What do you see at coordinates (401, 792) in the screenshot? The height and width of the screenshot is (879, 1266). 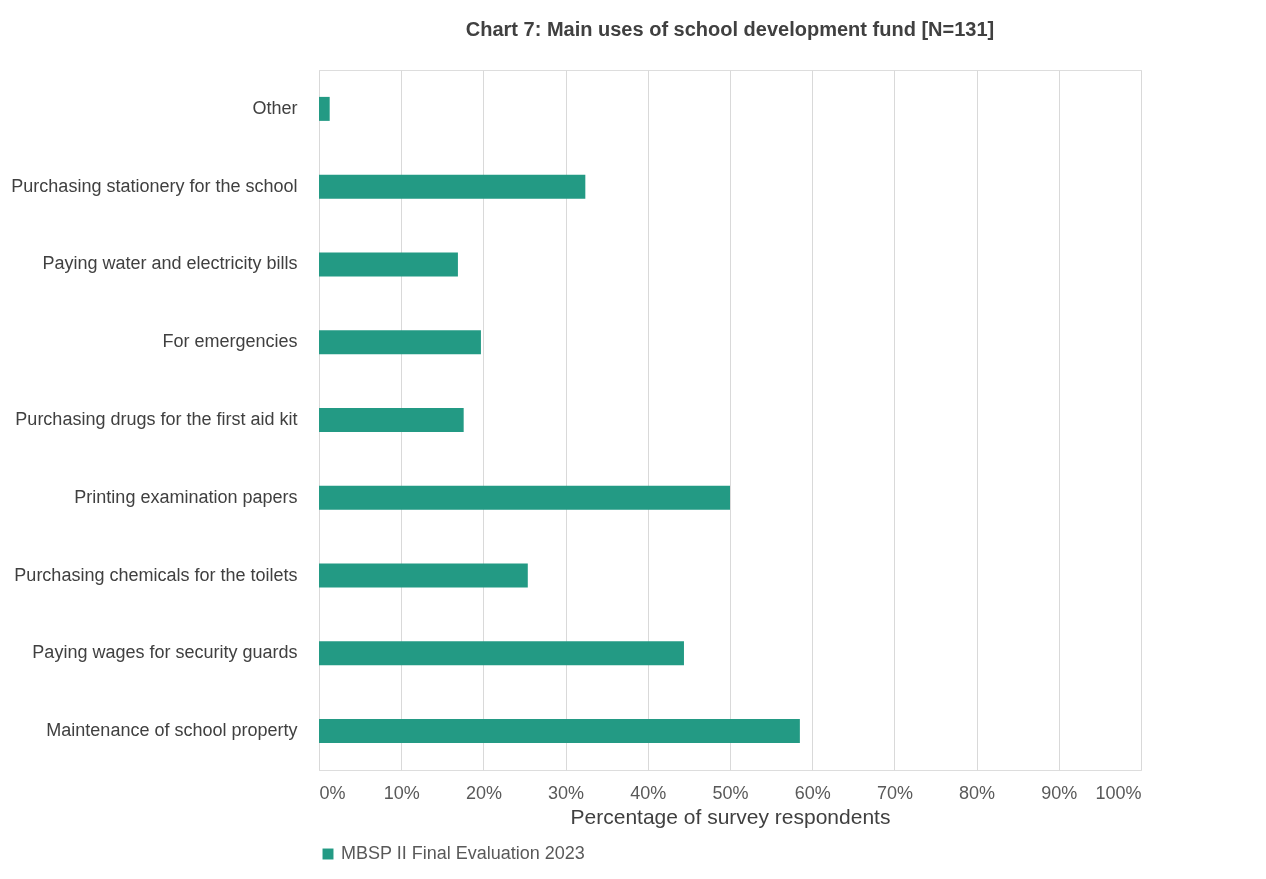 I see `x-tick-label: 10%` at bounding box center [401, 792].